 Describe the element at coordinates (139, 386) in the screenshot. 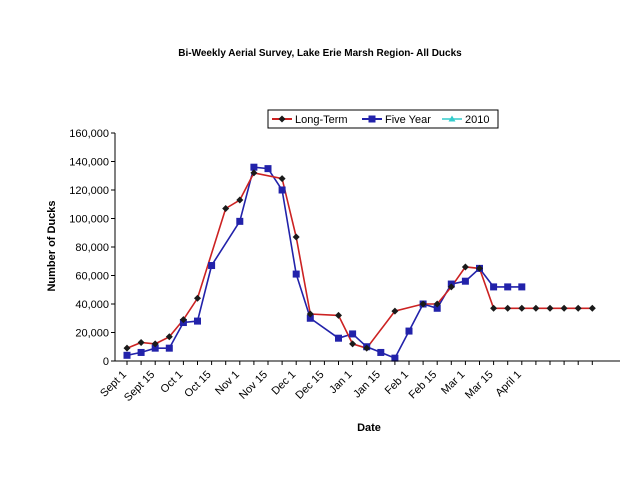

I see `x-tick-label: Sept 15` at that location.